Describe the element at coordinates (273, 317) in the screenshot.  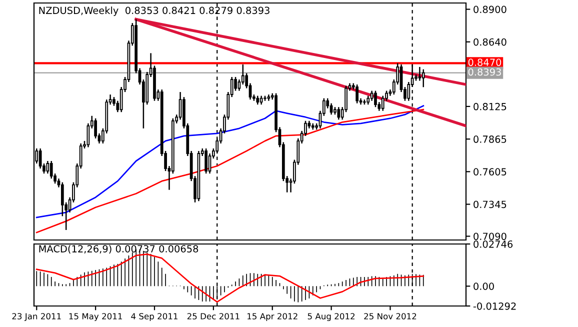
I see `x-tick-label: 15 Apr 2012` at that location.